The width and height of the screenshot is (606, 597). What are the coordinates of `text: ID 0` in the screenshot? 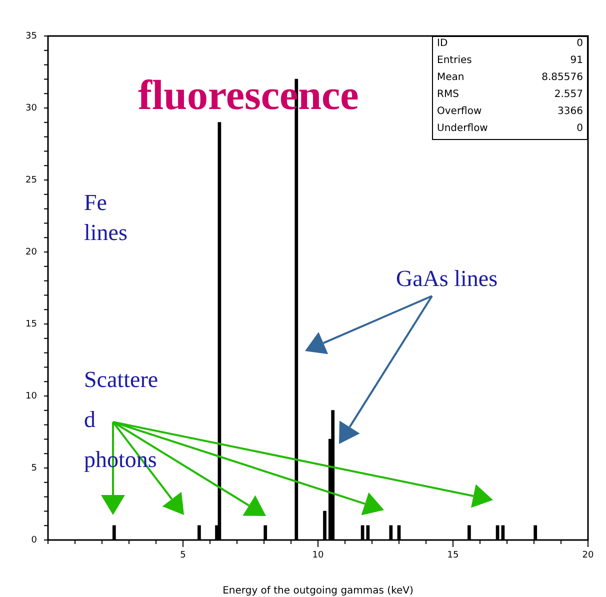 It's located at (510, 43).